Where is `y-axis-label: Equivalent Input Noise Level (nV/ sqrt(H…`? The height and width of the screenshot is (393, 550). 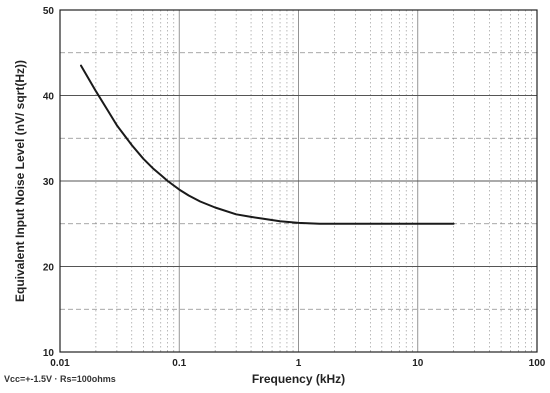
y-axis-label: Equivalent Input Noise Level (nV/ sqrt(H… is located at coordinates (20, 181).